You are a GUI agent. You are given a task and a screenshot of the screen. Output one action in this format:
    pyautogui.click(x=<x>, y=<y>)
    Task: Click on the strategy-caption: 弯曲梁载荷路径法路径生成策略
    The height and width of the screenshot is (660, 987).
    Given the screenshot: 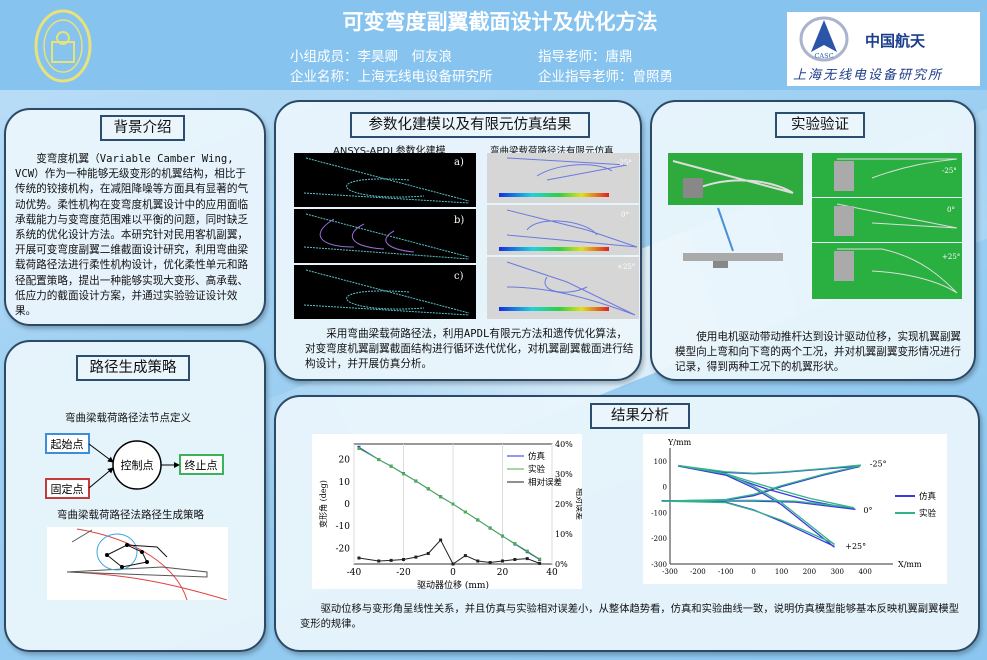 What is the action you would take?
    pyautogui.click(x=130, y=515)
    